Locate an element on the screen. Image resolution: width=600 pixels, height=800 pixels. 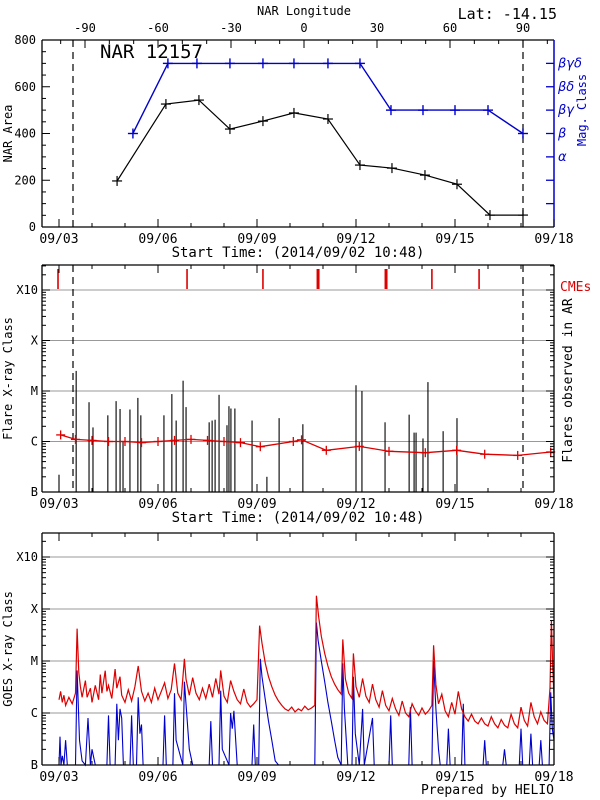
area-tick-label: 200 is located at coordinates (25, 180).